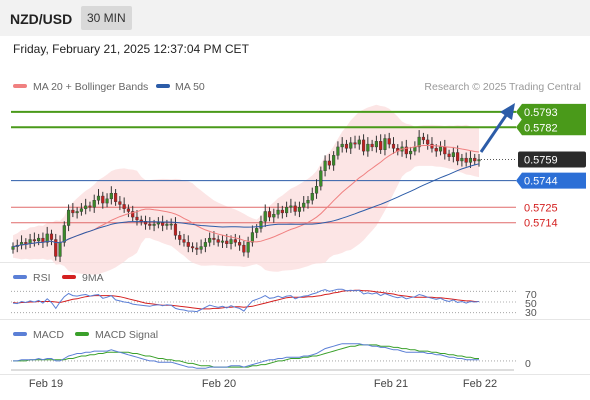  I want to click on support-label: 0.5725, so click(541, 208).